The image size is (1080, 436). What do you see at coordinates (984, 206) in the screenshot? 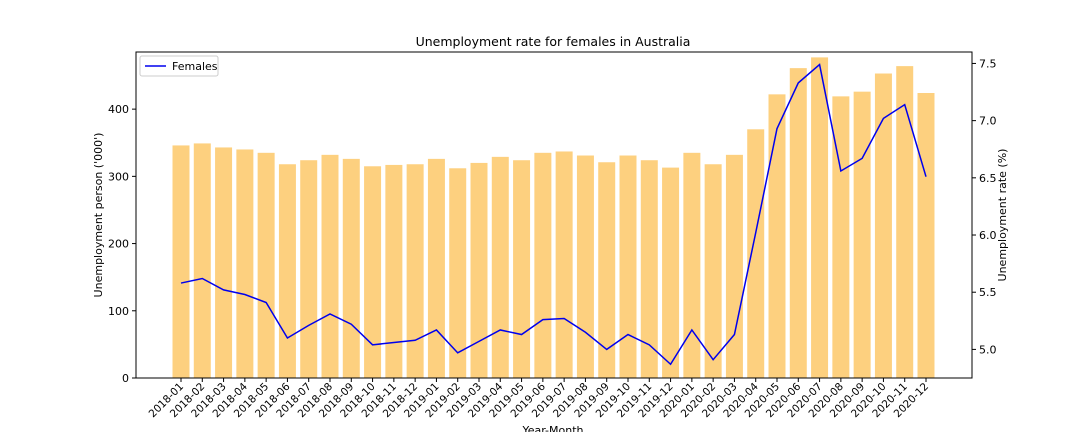
I see `right-y-axis: 5.0 5.5 6.0 6.5 7.0 7.5` at bounding box center [984, 206].